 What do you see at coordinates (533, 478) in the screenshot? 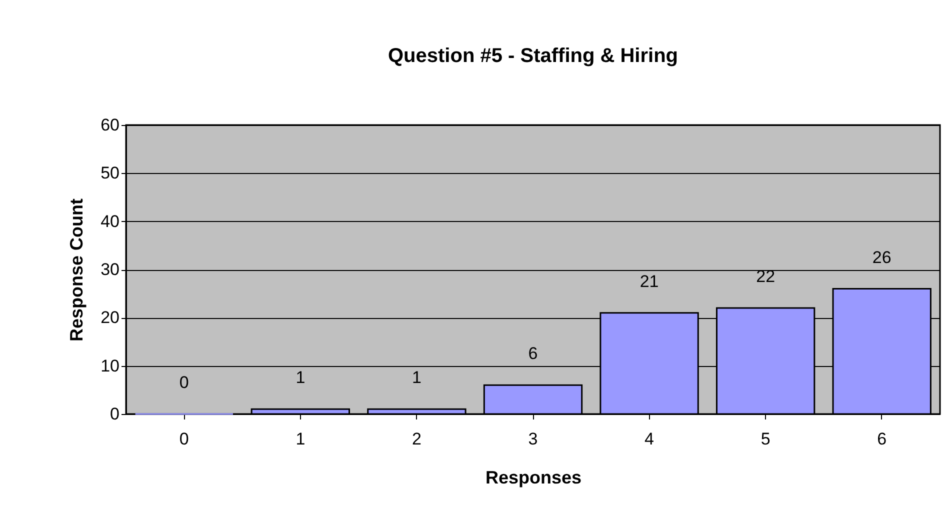
I see `x-axis-title: Responses` at bounding box center [533, 478].